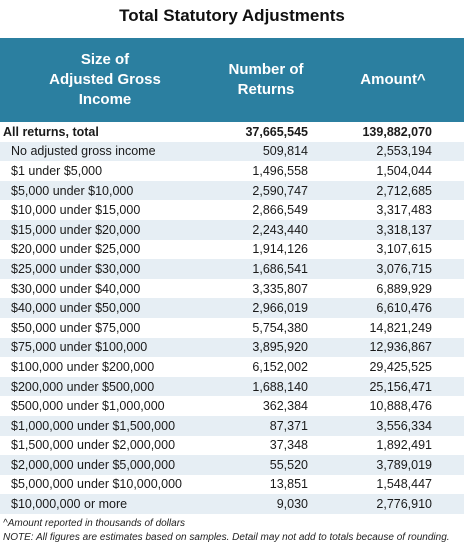 The width and height of the screenshot is (464, 552). I want to click on row-returns: 2,243,440, so click(266, 229).